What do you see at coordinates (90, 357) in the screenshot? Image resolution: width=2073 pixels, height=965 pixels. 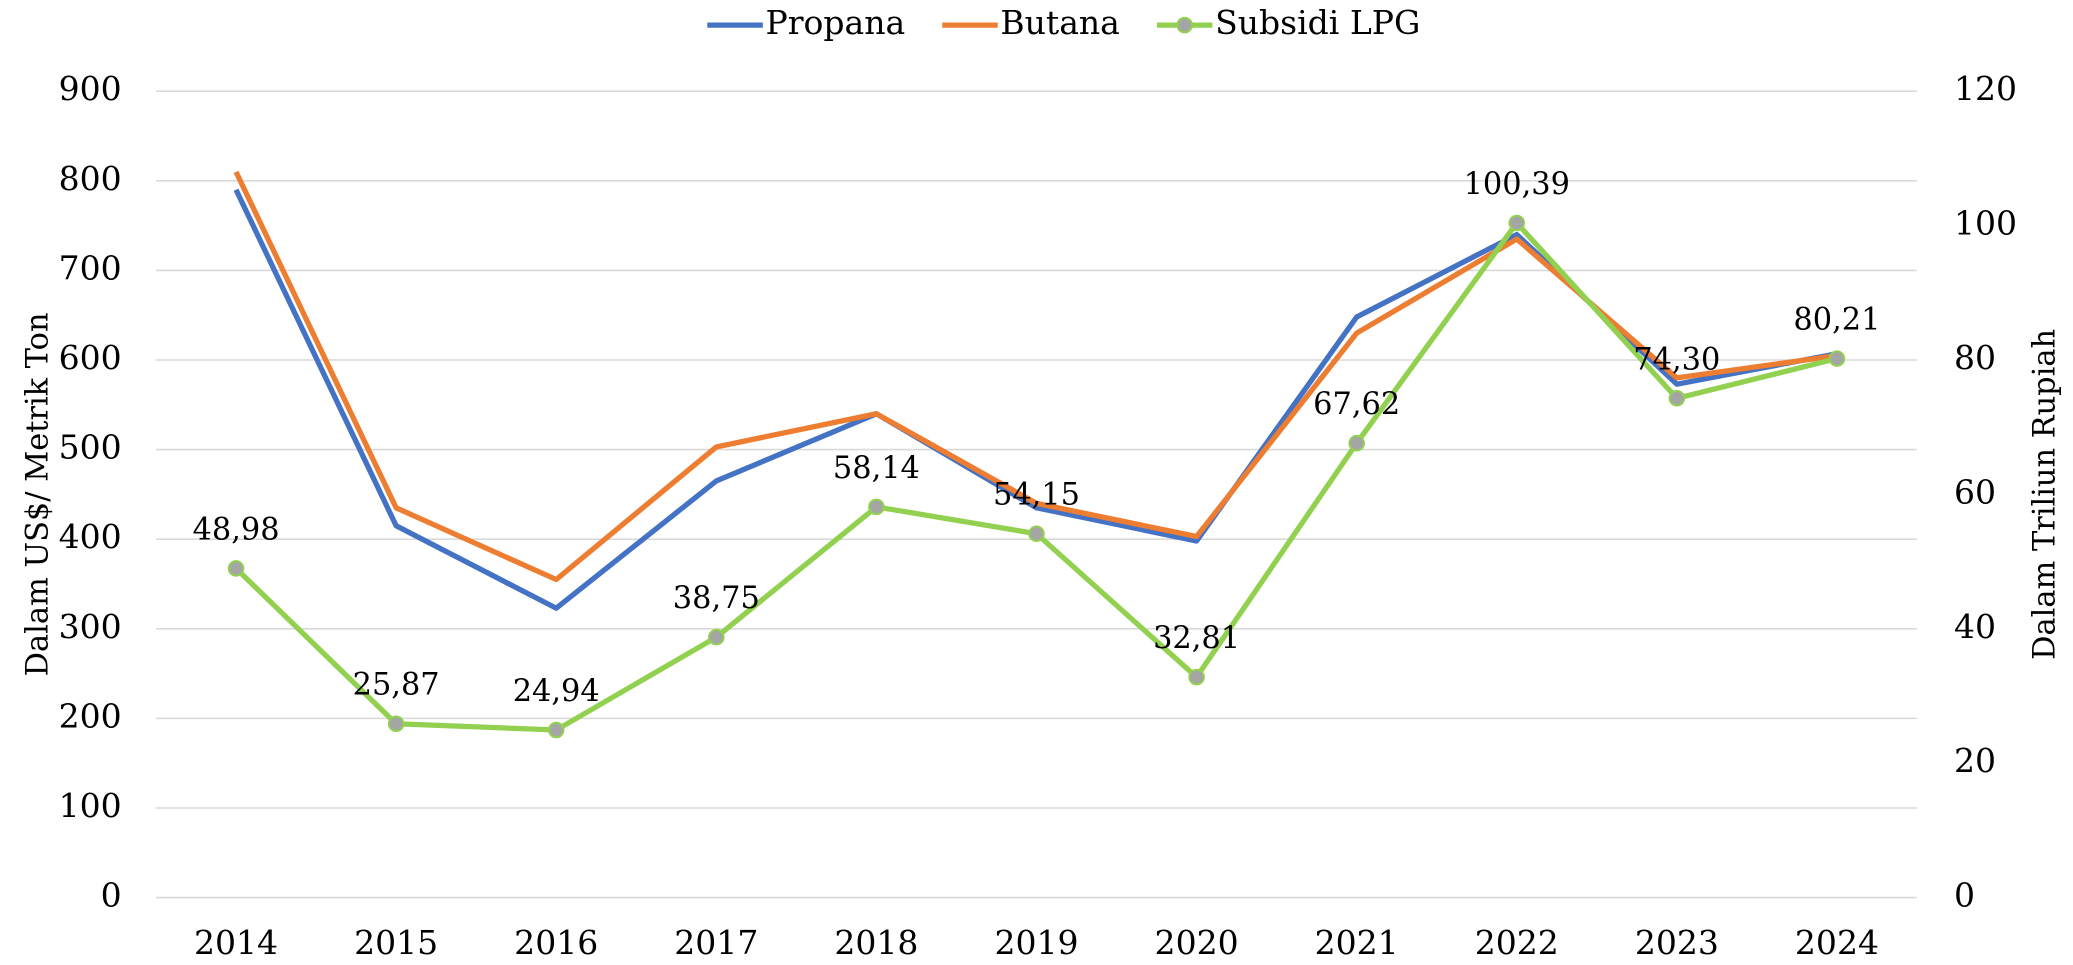 I see `y-tick-label: 600` at bounding box center [90, 357].